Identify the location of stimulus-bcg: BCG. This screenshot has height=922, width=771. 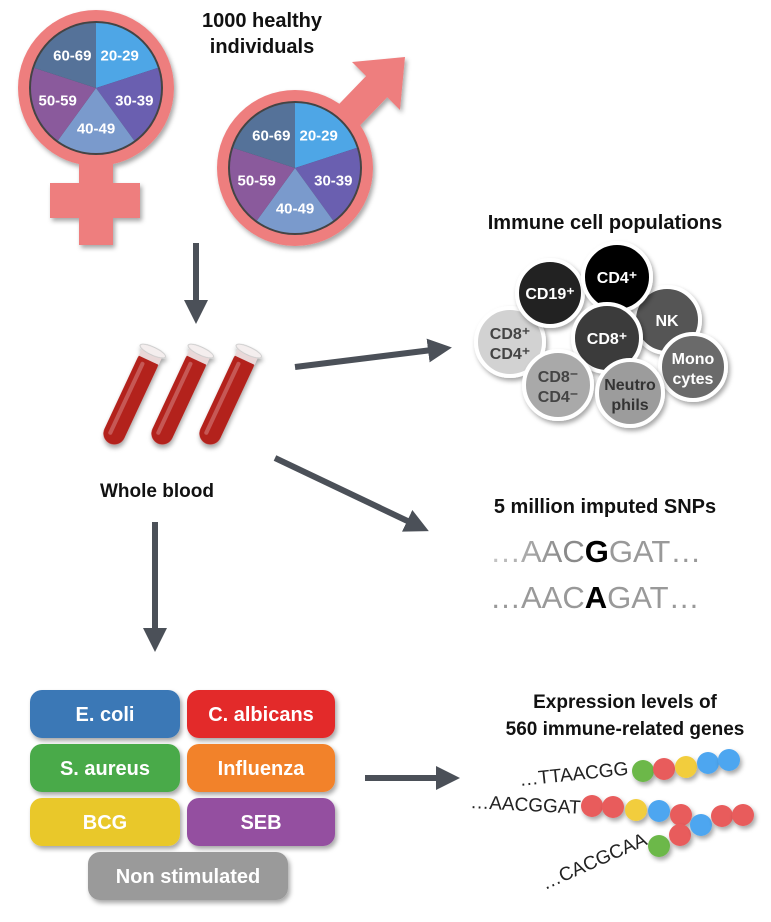
(105, 822).